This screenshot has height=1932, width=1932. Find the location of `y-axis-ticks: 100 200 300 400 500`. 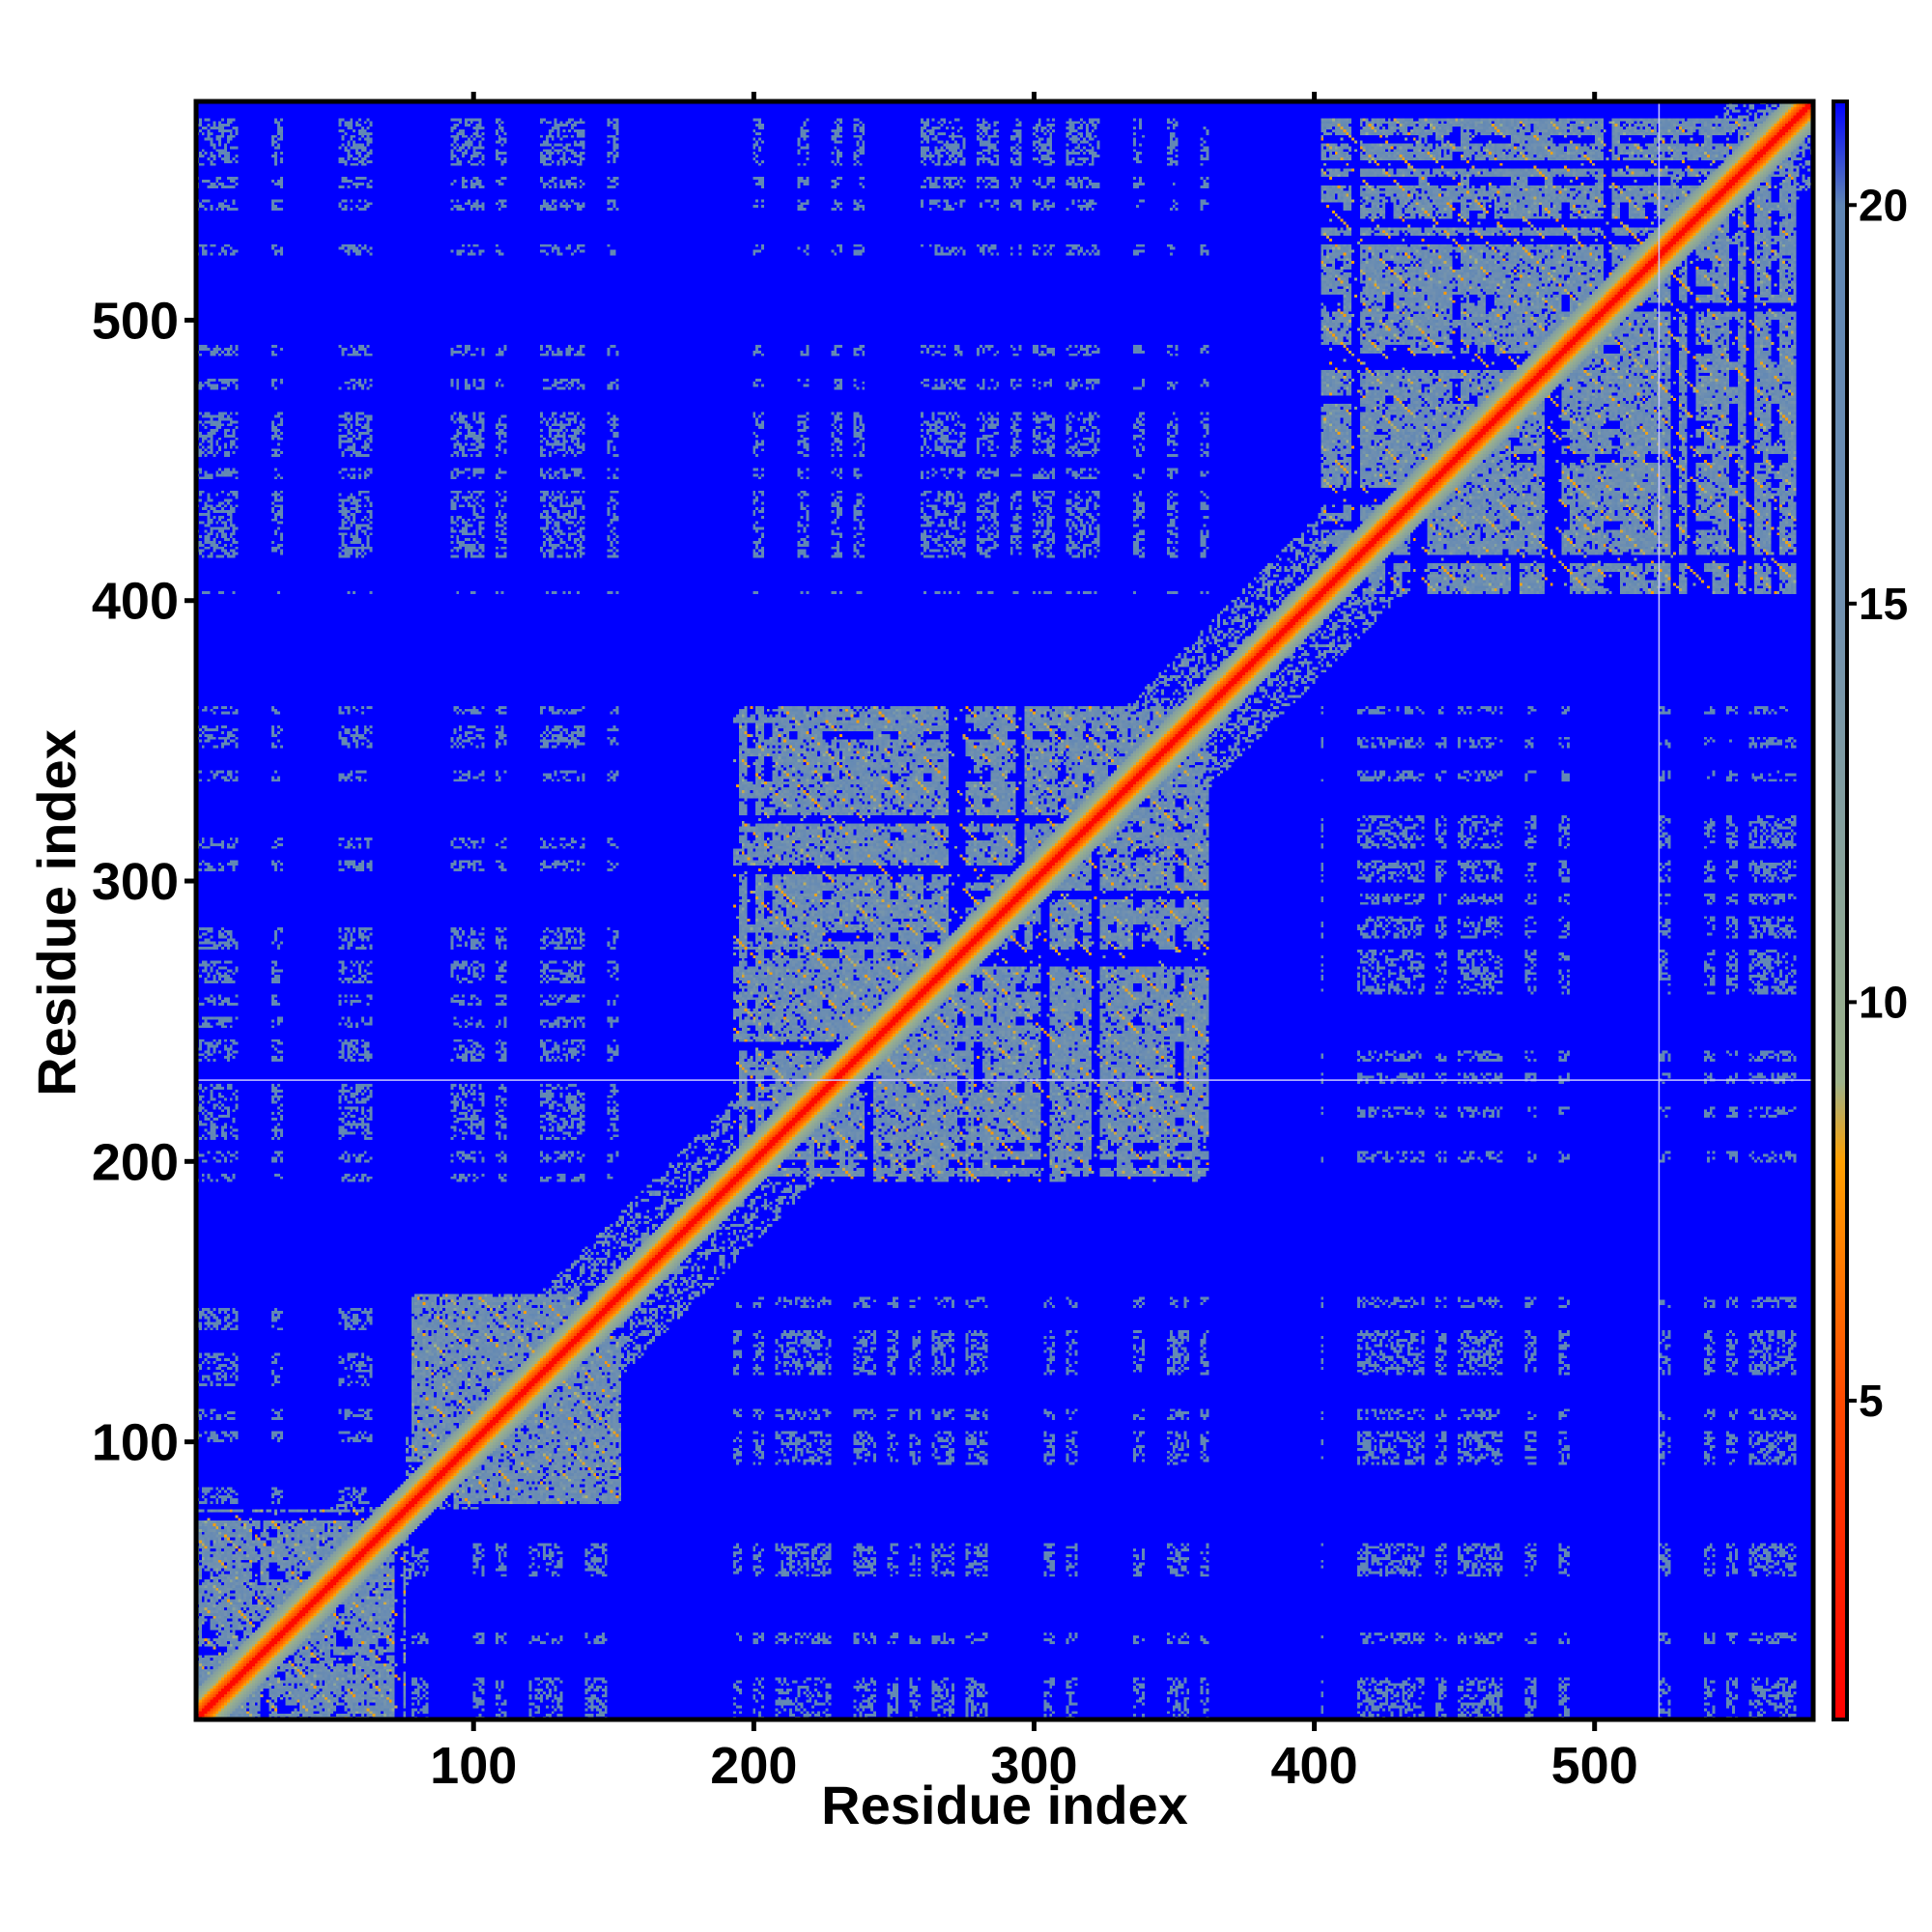

y-axis-ticks: 100 200 300 400 500 is located at coordinates (144, 882).